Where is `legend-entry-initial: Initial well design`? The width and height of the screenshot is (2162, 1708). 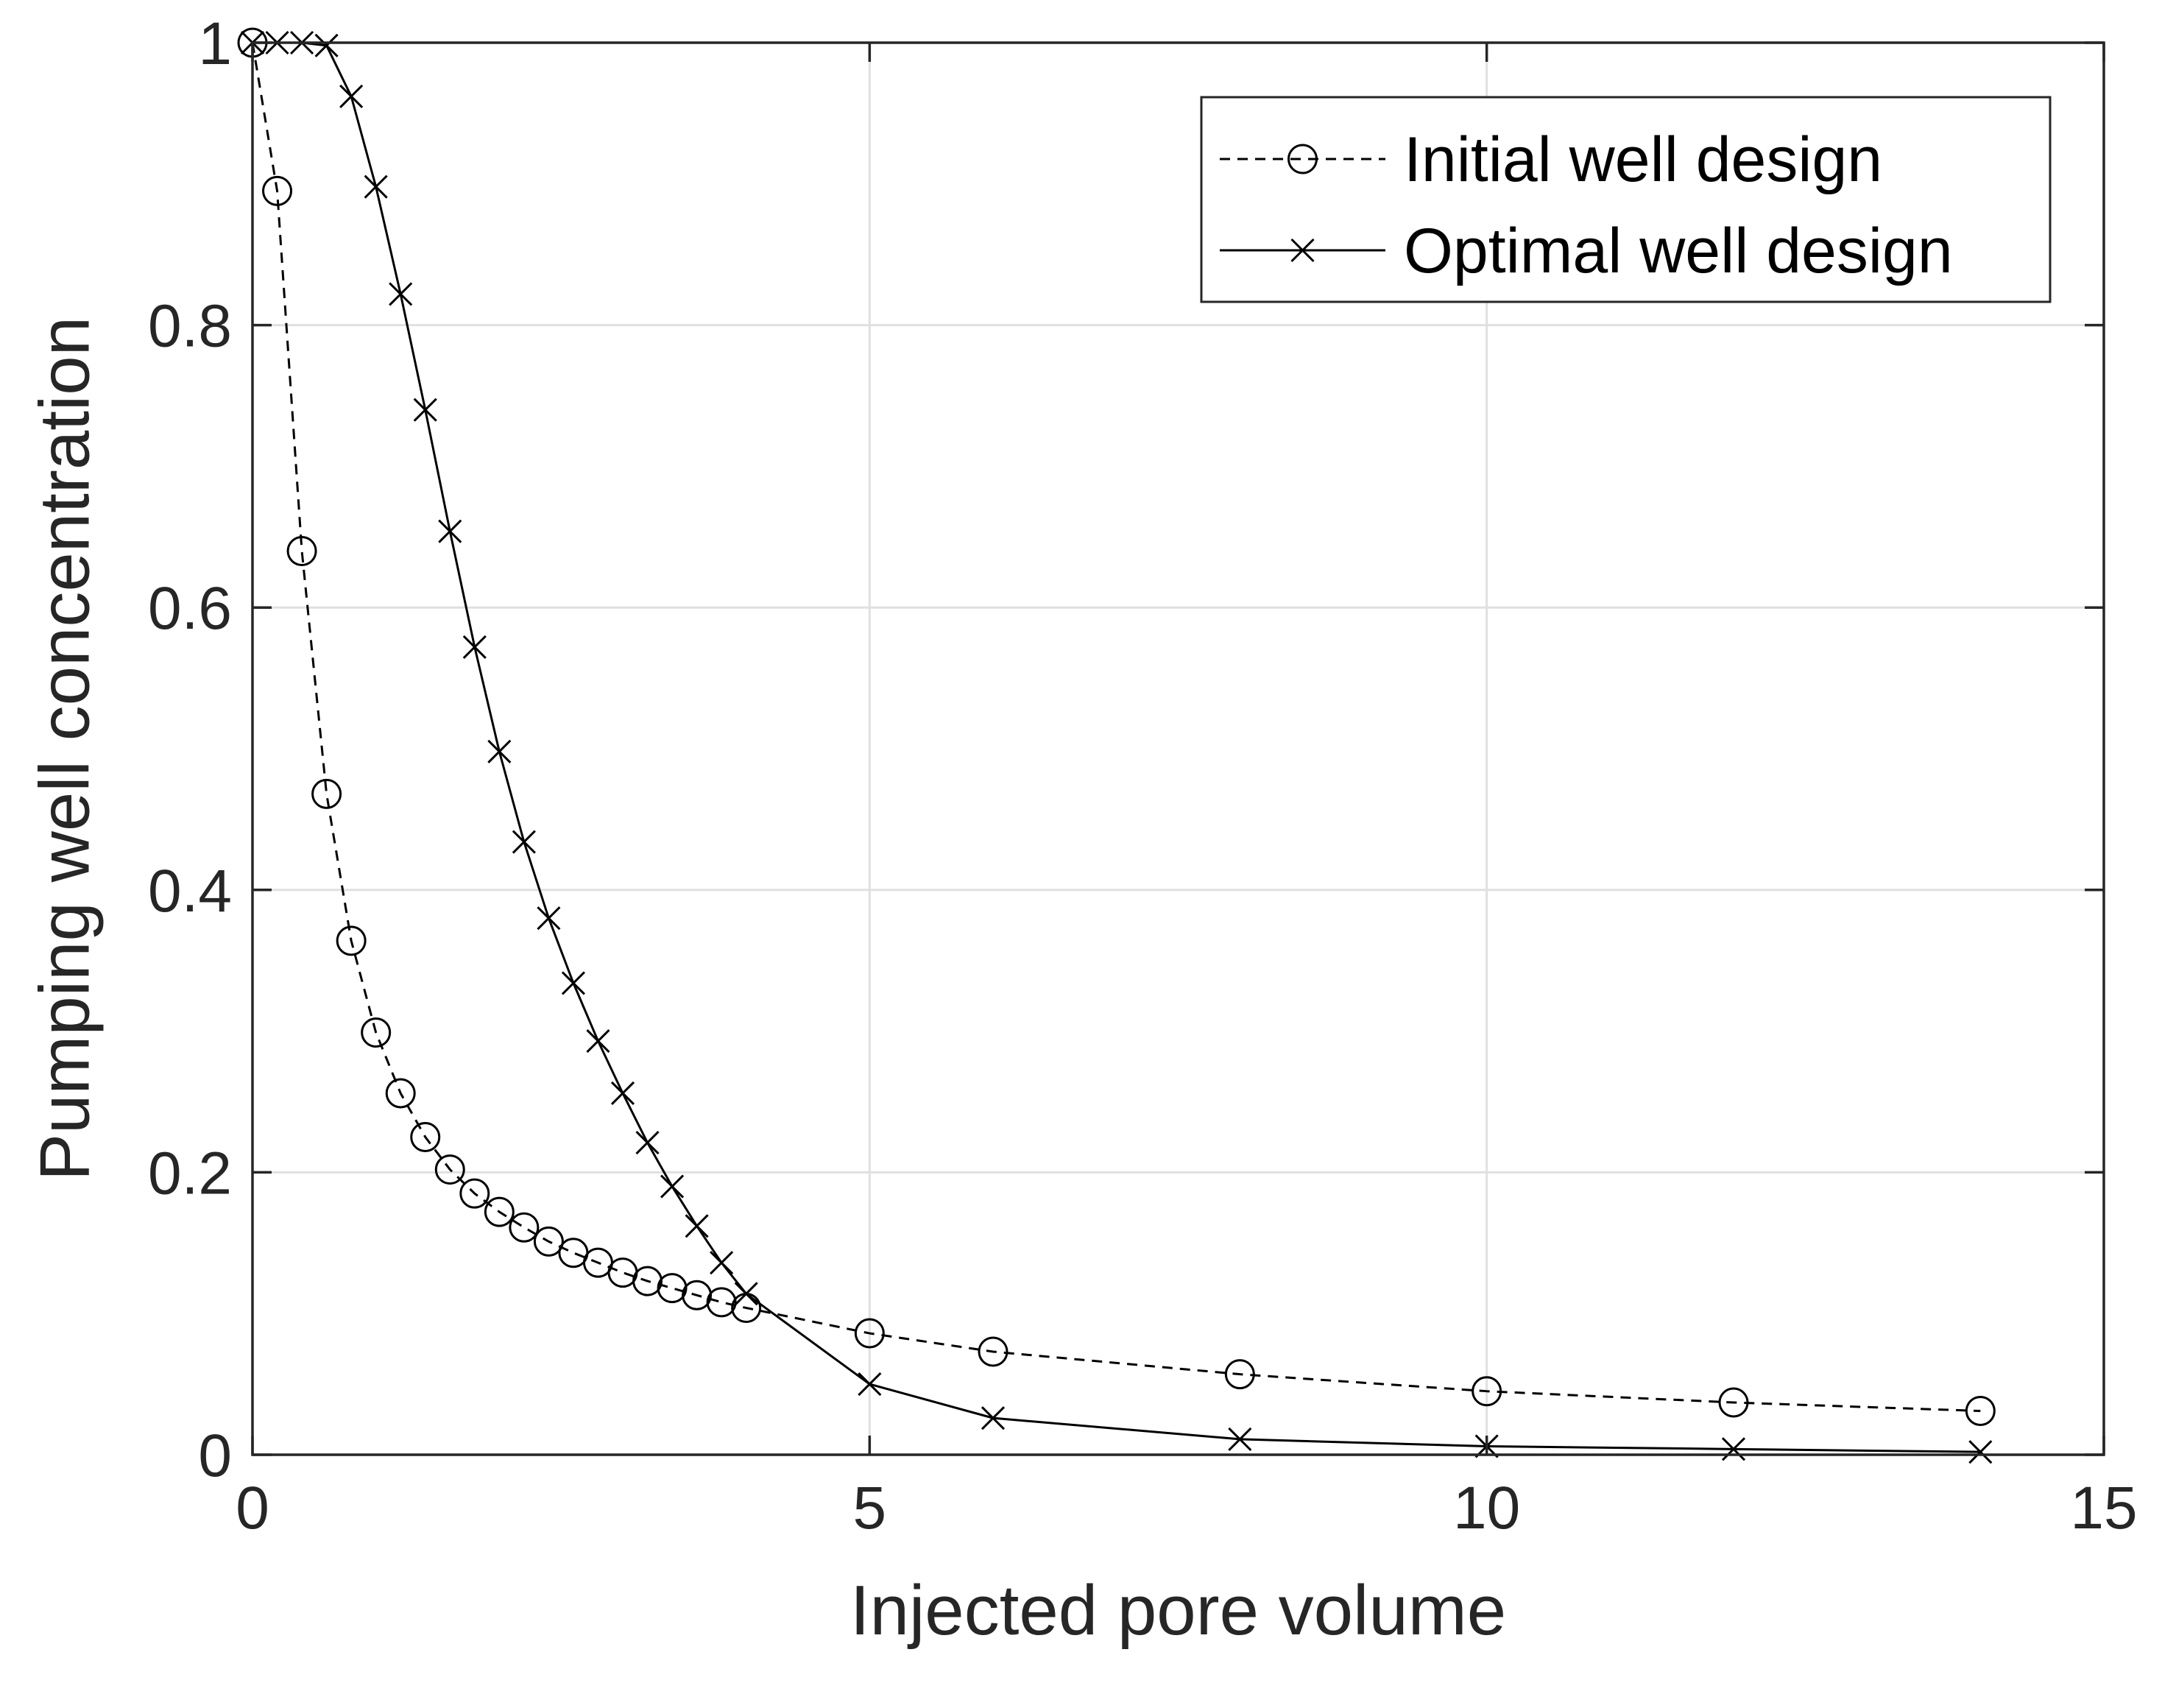
legend-entry-initial: Initial well design is located at coordinates (1551, 159).